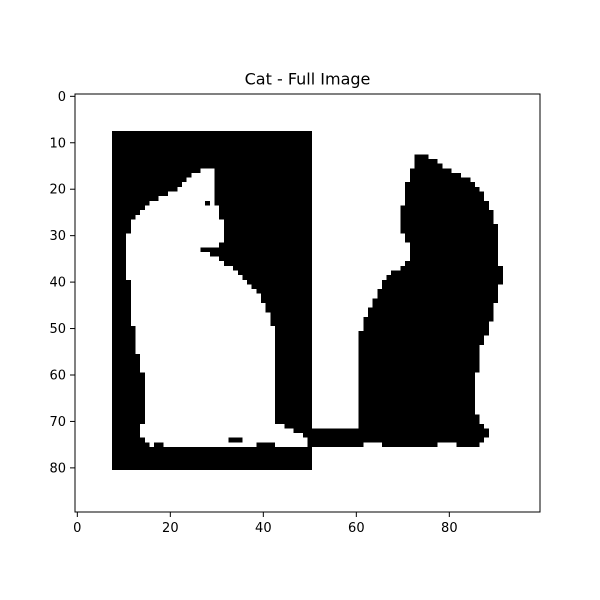 The width and height of the screenshot is (600, 600). Describe the element at coordinates (170, 528) in the screenshot. I see `x-tick-label: 20` at that location.